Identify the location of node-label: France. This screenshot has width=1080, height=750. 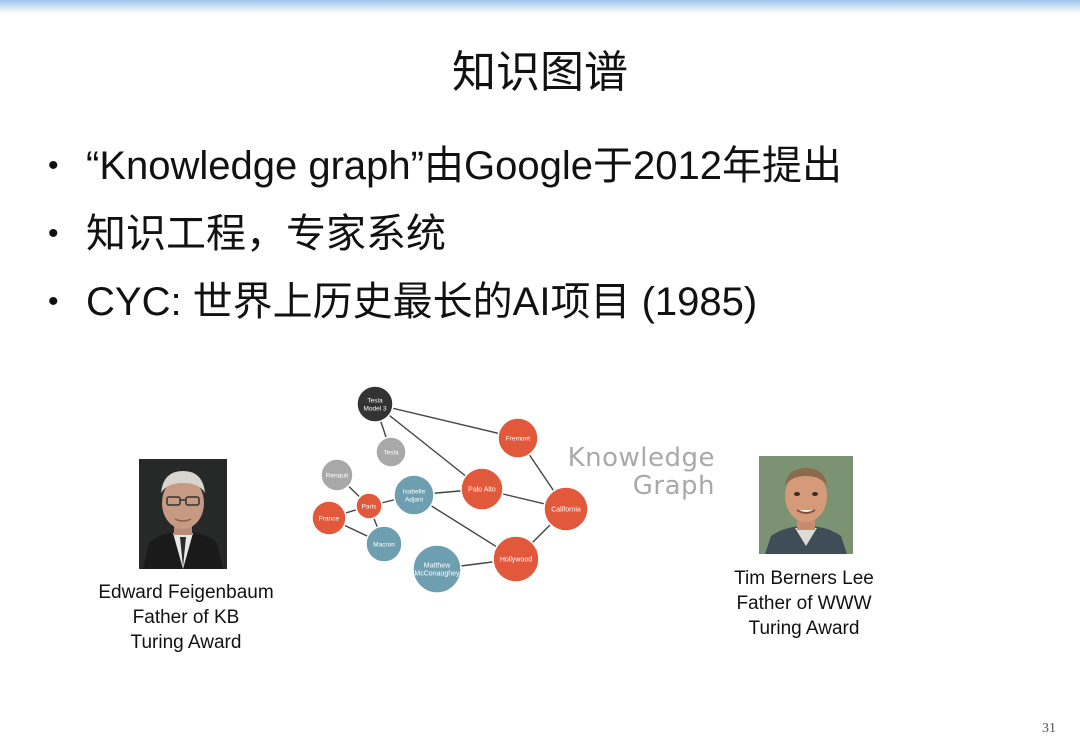
(329, 519).